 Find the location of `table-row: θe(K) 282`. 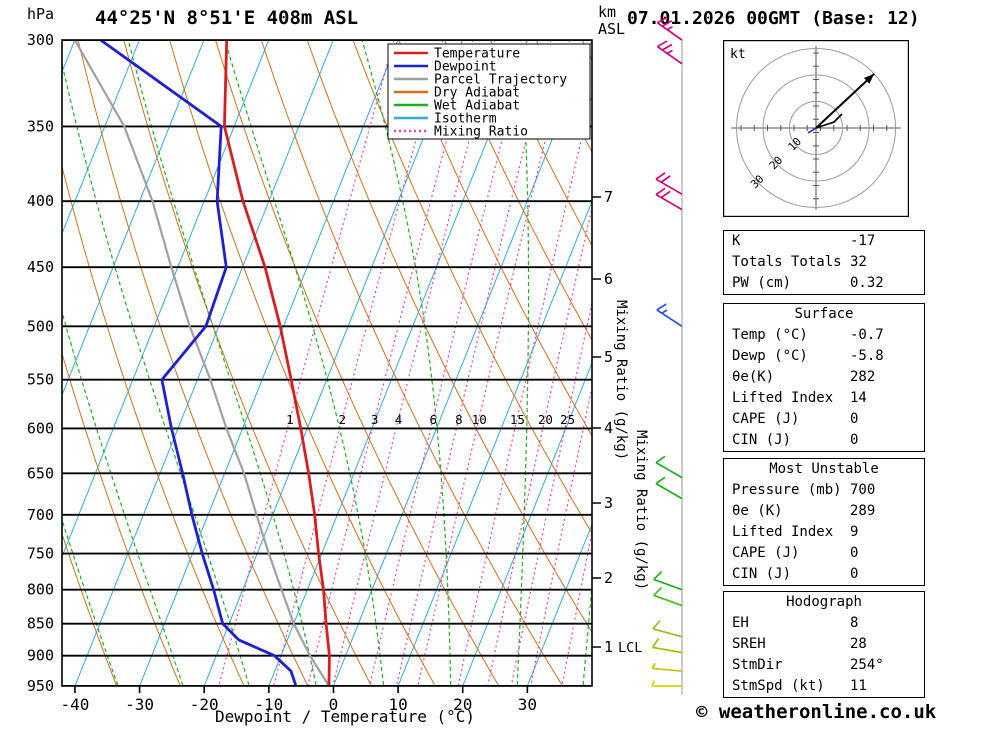

table-row: θe(K) 282 is located at coordinates (824, 377).